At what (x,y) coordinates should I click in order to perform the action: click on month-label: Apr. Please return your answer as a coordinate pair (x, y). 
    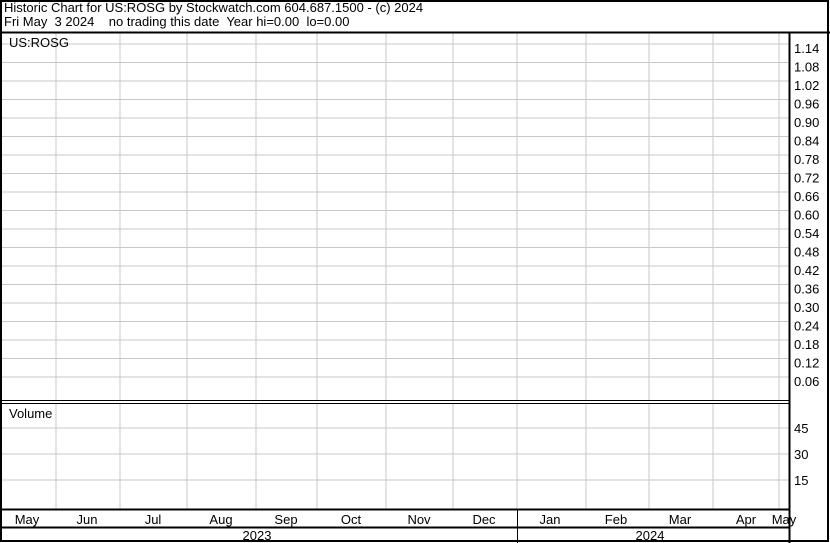
    Looking at the image, I should click on (746, 519).